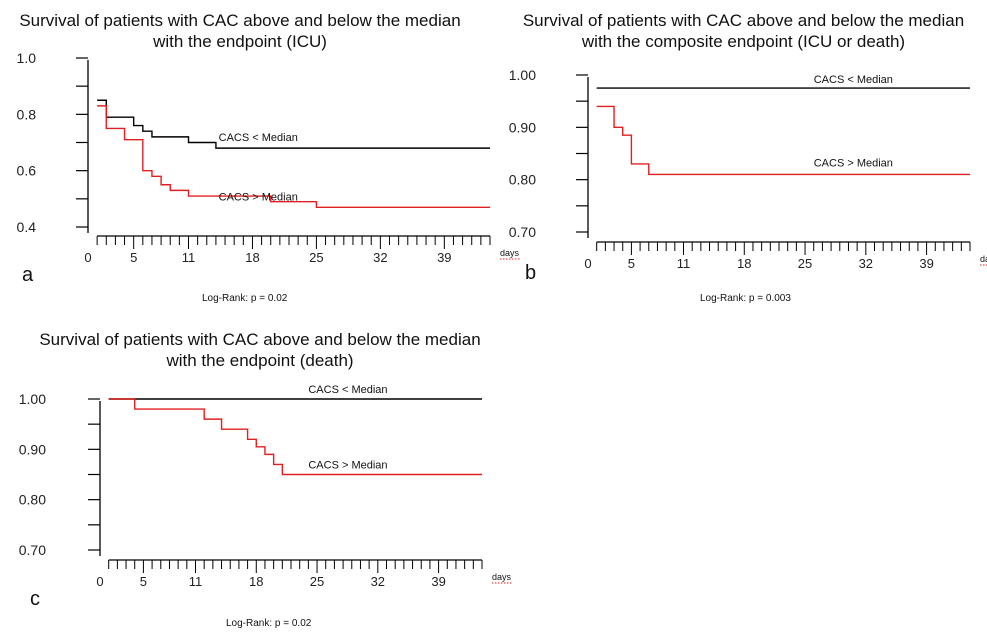 This screenshot has height=634, width=987. I want to click on x-tick-label-c: 0, so click(99, 581).